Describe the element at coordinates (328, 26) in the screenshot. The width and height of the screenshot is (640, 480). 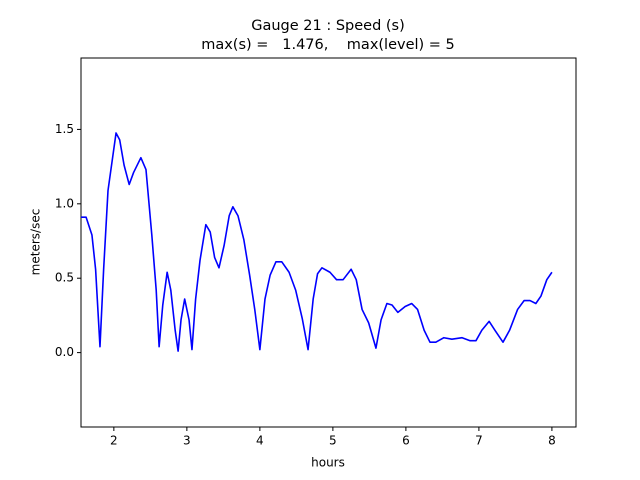
I see `chart-title: Gauge 21 : Speed (s)` at that location.